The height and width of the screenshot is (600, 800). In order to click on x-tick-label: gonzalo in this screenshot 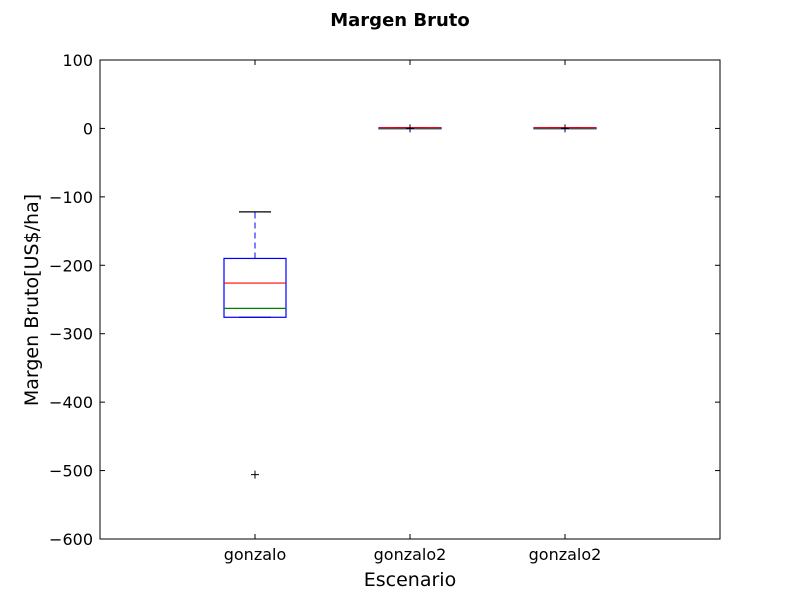, I will do `click(255, 554)`.